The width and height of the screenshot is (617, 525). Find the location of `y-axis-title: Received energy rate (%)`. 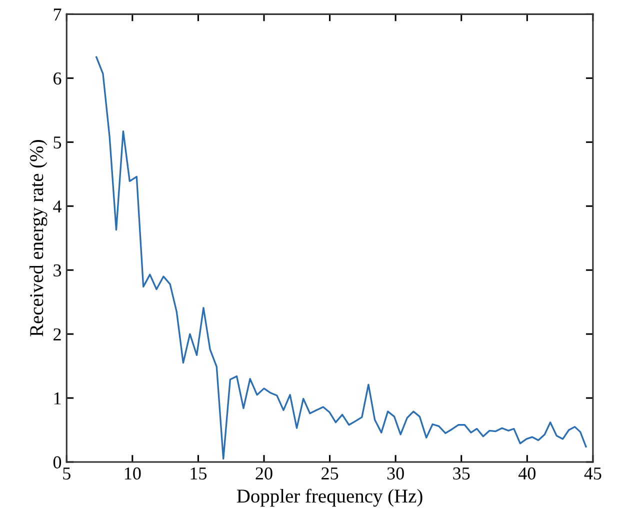

y-axis-title: Received energy rate (%) is located at coordinates (39, 238).